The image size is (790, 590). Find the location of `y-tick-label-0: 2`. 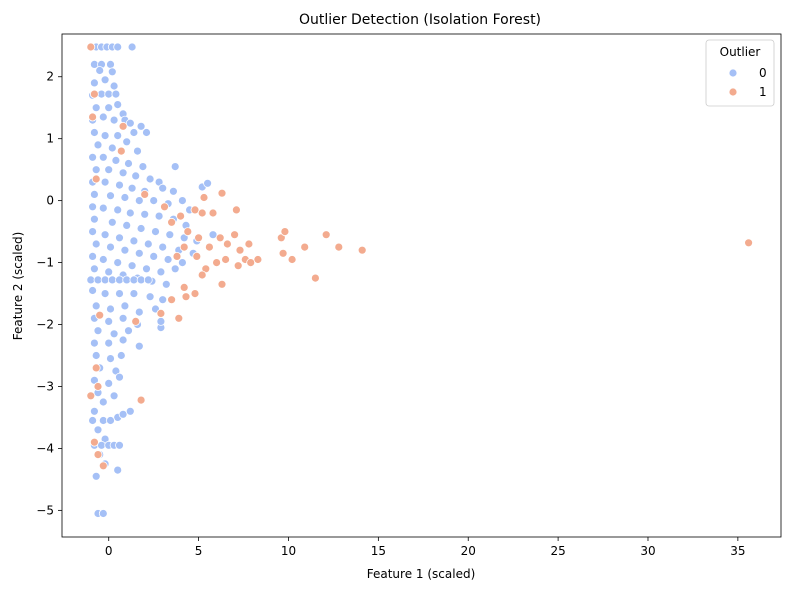

y-tick-label-0: 2 is located at coordinates (50, 77).